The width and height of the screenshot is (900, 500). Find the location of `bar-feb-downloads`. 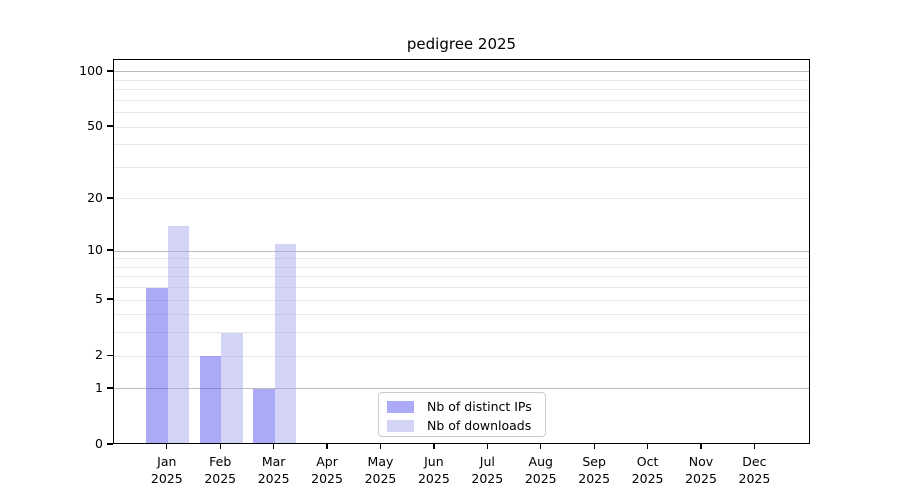

bar-feb-downloads is located at coordinates (232, 388).